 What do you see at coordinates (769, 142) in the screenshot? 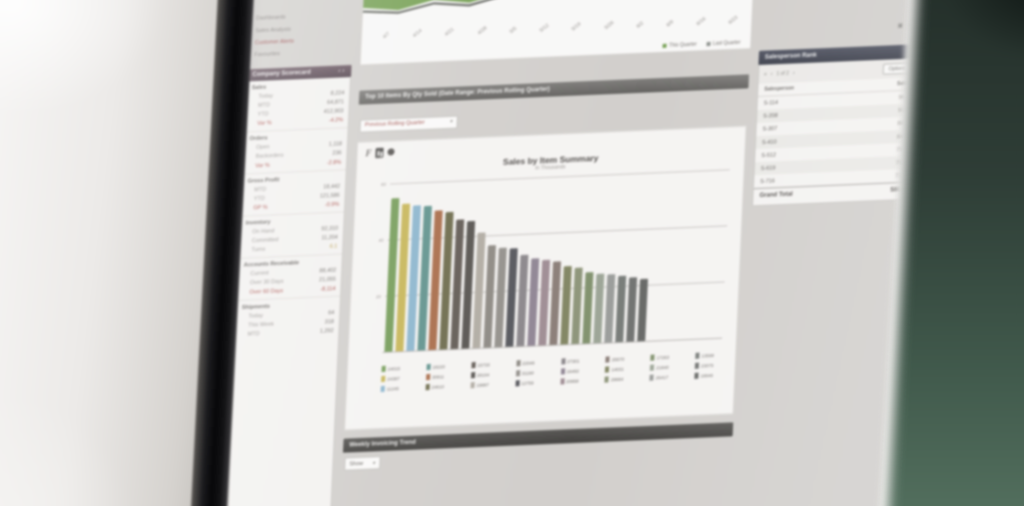
I see `rank-row-code: S-410` at bounding box center [769, 142].